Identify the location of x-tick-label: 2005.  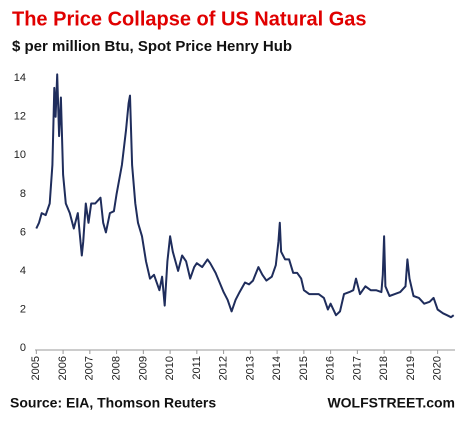
(36, 368).